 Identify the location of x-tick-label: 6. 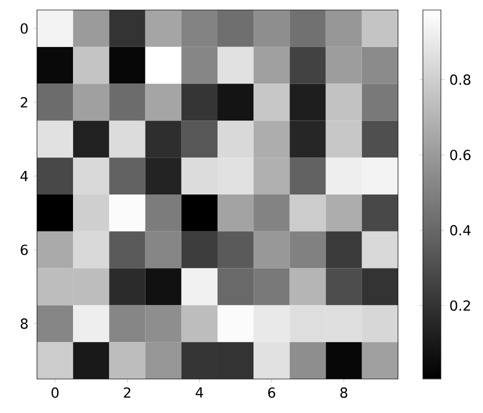
(272, 392).